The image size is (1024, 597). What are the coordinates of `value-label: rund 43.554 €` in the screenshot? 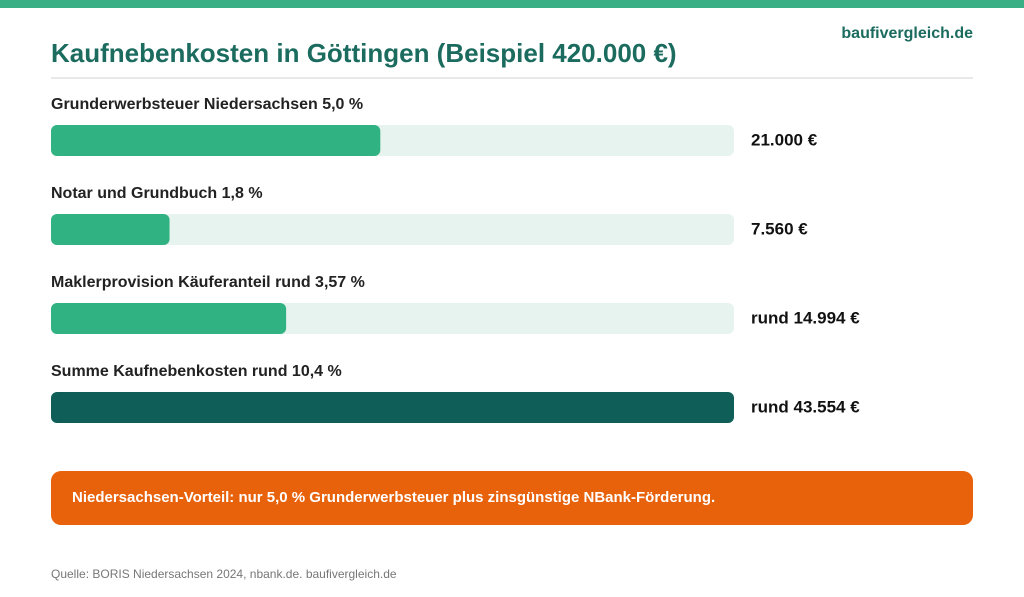 It's located at (805, 406).